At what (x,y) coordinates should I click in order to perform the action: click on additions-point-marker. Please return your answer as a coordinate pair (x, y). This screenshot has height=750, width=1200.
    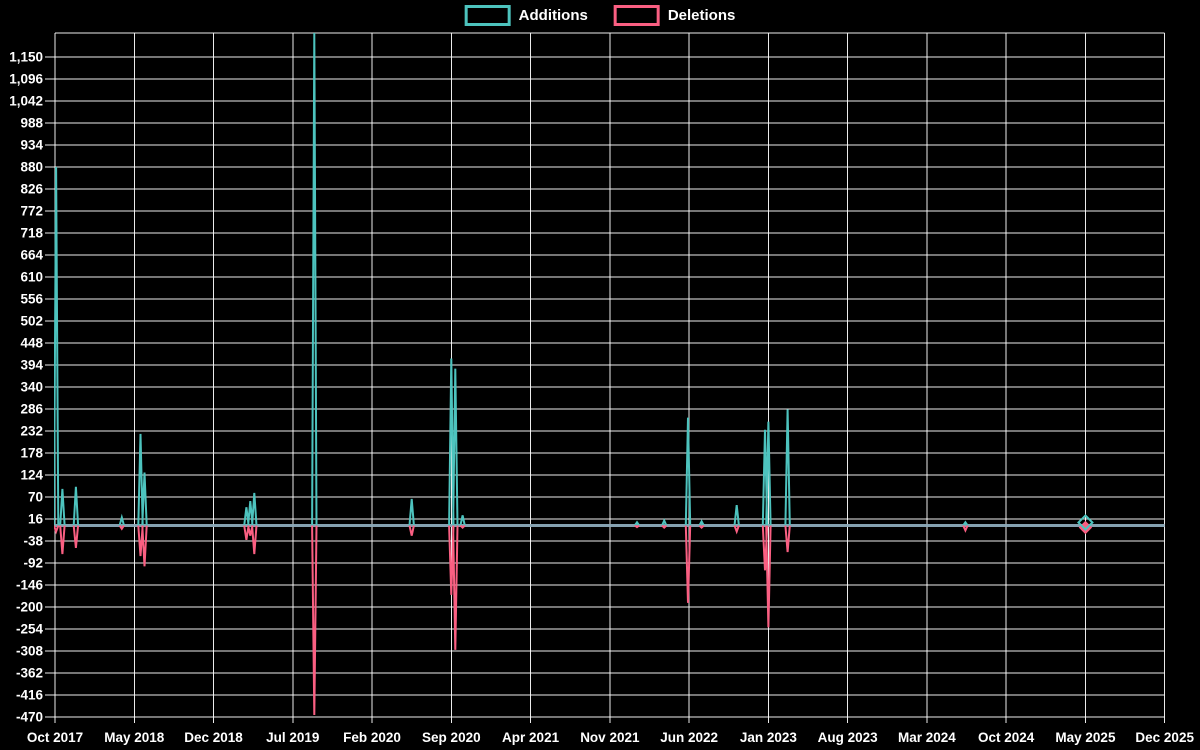
    Looking at the image, I should click on (1085, 522).